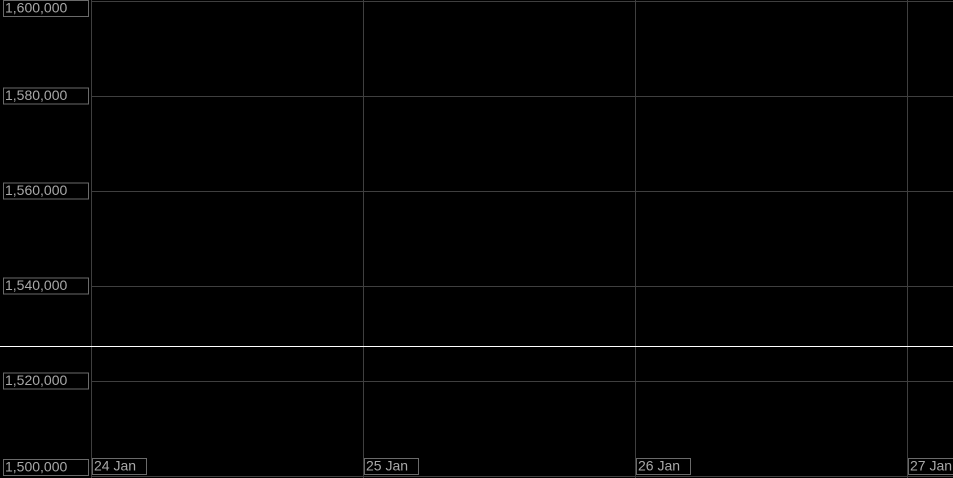 Image resolution: width=953 pixels, height=478 pixels. I want to click on y-tick: 1,600,000, so click(46, 8).